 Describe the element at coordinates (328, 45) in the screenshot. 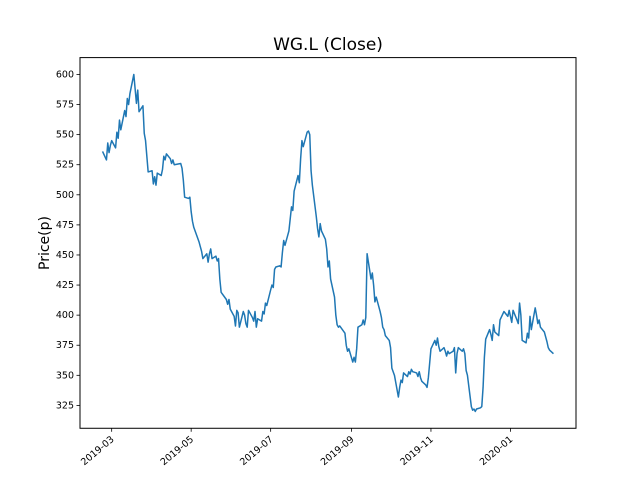

I see `chart-title: WG.L (Close)` at that location.